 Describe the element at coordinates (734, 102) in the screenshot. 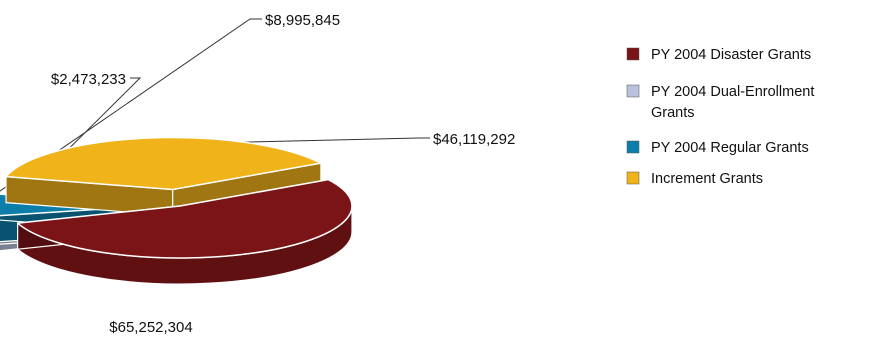

I see `legend-label-dual-enrollment-grants: PY 2004 Dual-Enrollment Grants` at that location.